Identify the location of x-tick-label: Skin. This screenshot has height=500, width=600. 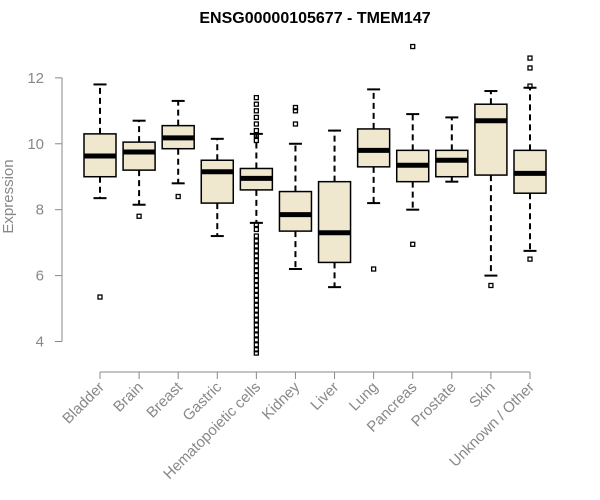
(482, 395).